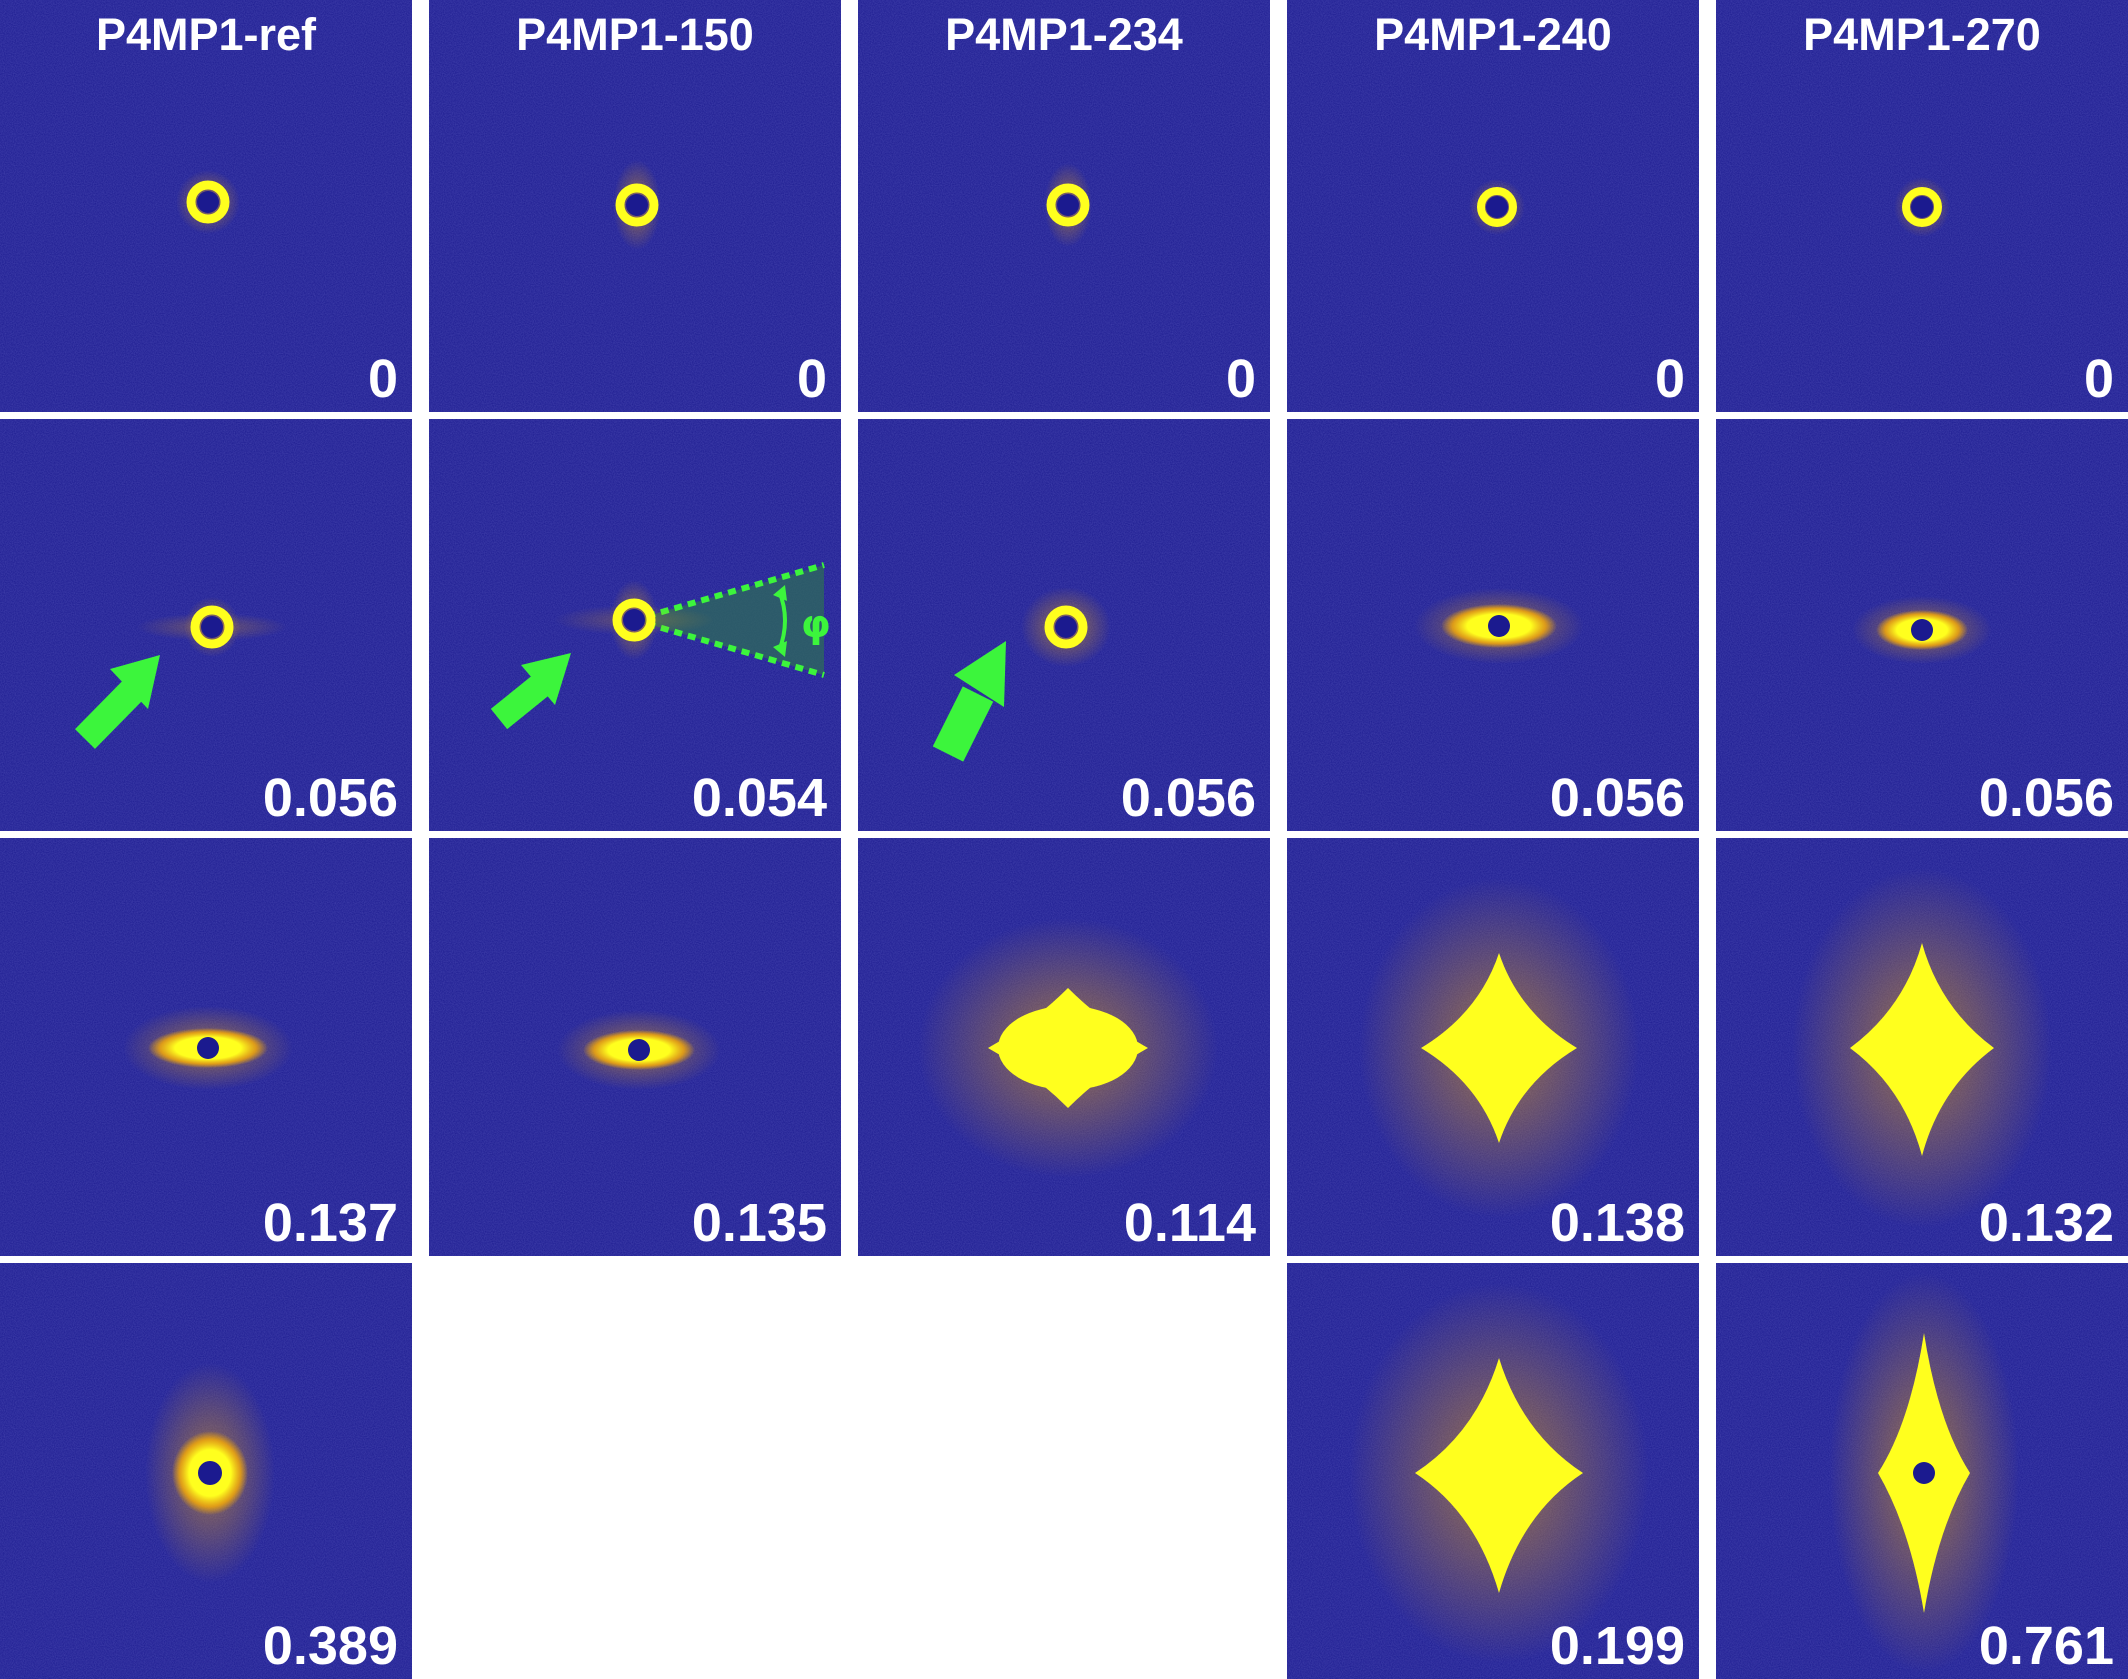 Image resolution: width=2128 pixels, height=1679 pixels. Describe the element at coordinates (759, 798) in the screenshot. I see `strain-label: 0.054` at that location.